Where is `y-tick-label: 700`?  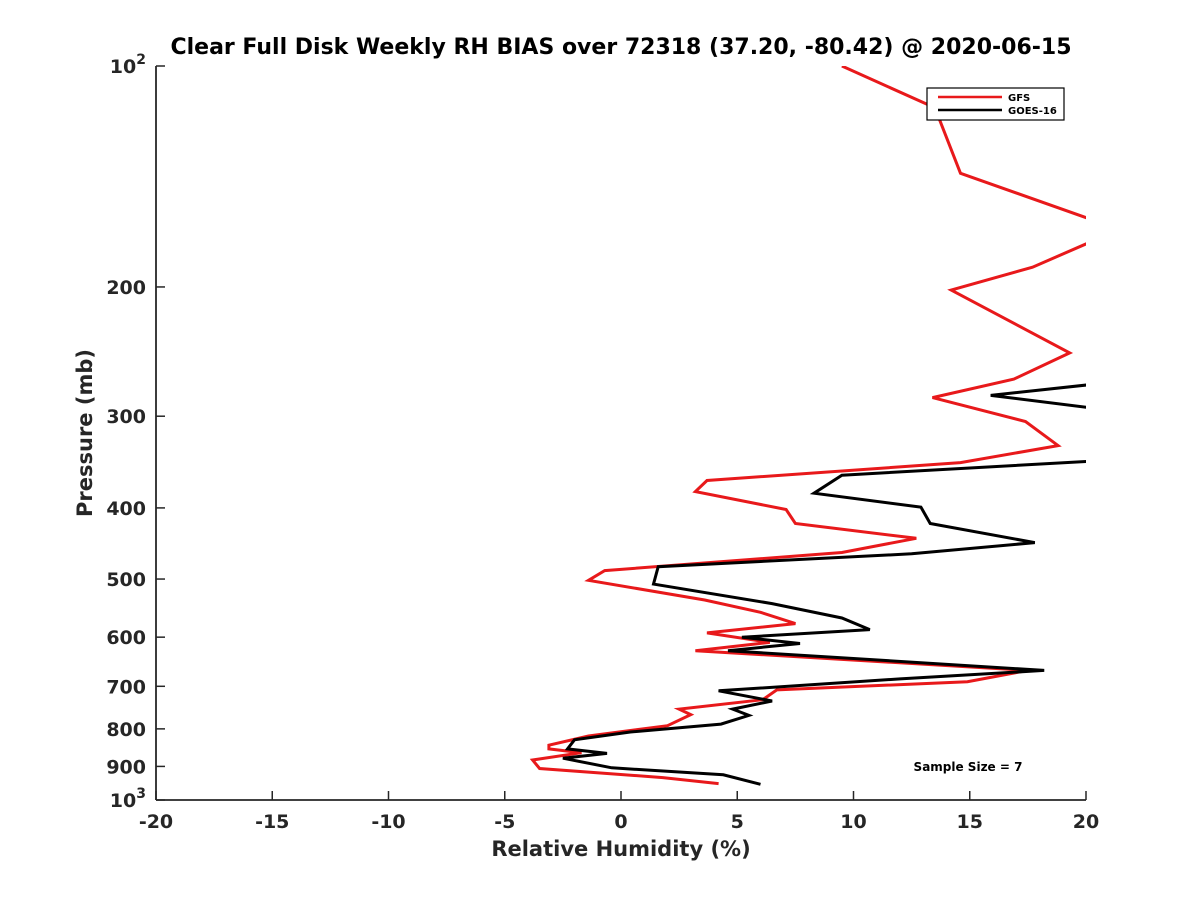
y-tick-label: 700 is located at coordinates (126, 687).